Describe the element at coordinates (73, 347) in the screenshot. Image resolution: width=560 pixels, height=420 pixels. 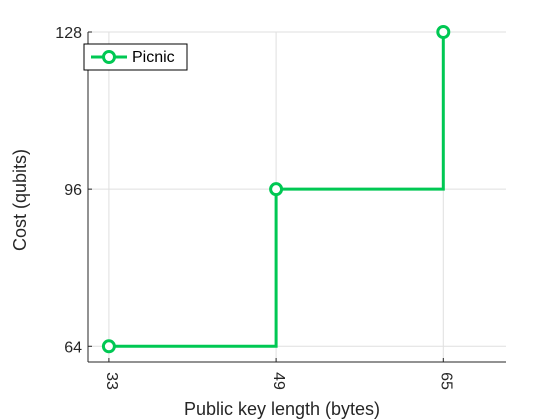
I see `y-tick-label-64: 64` at that location.